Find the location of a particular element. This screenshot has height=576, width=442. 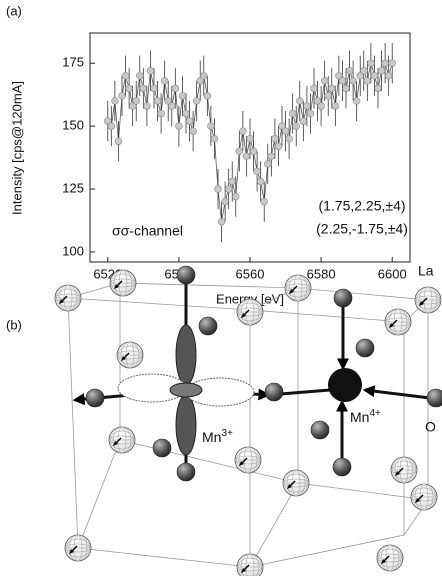

panel-label: (b) is located at coordinates (14, 324).